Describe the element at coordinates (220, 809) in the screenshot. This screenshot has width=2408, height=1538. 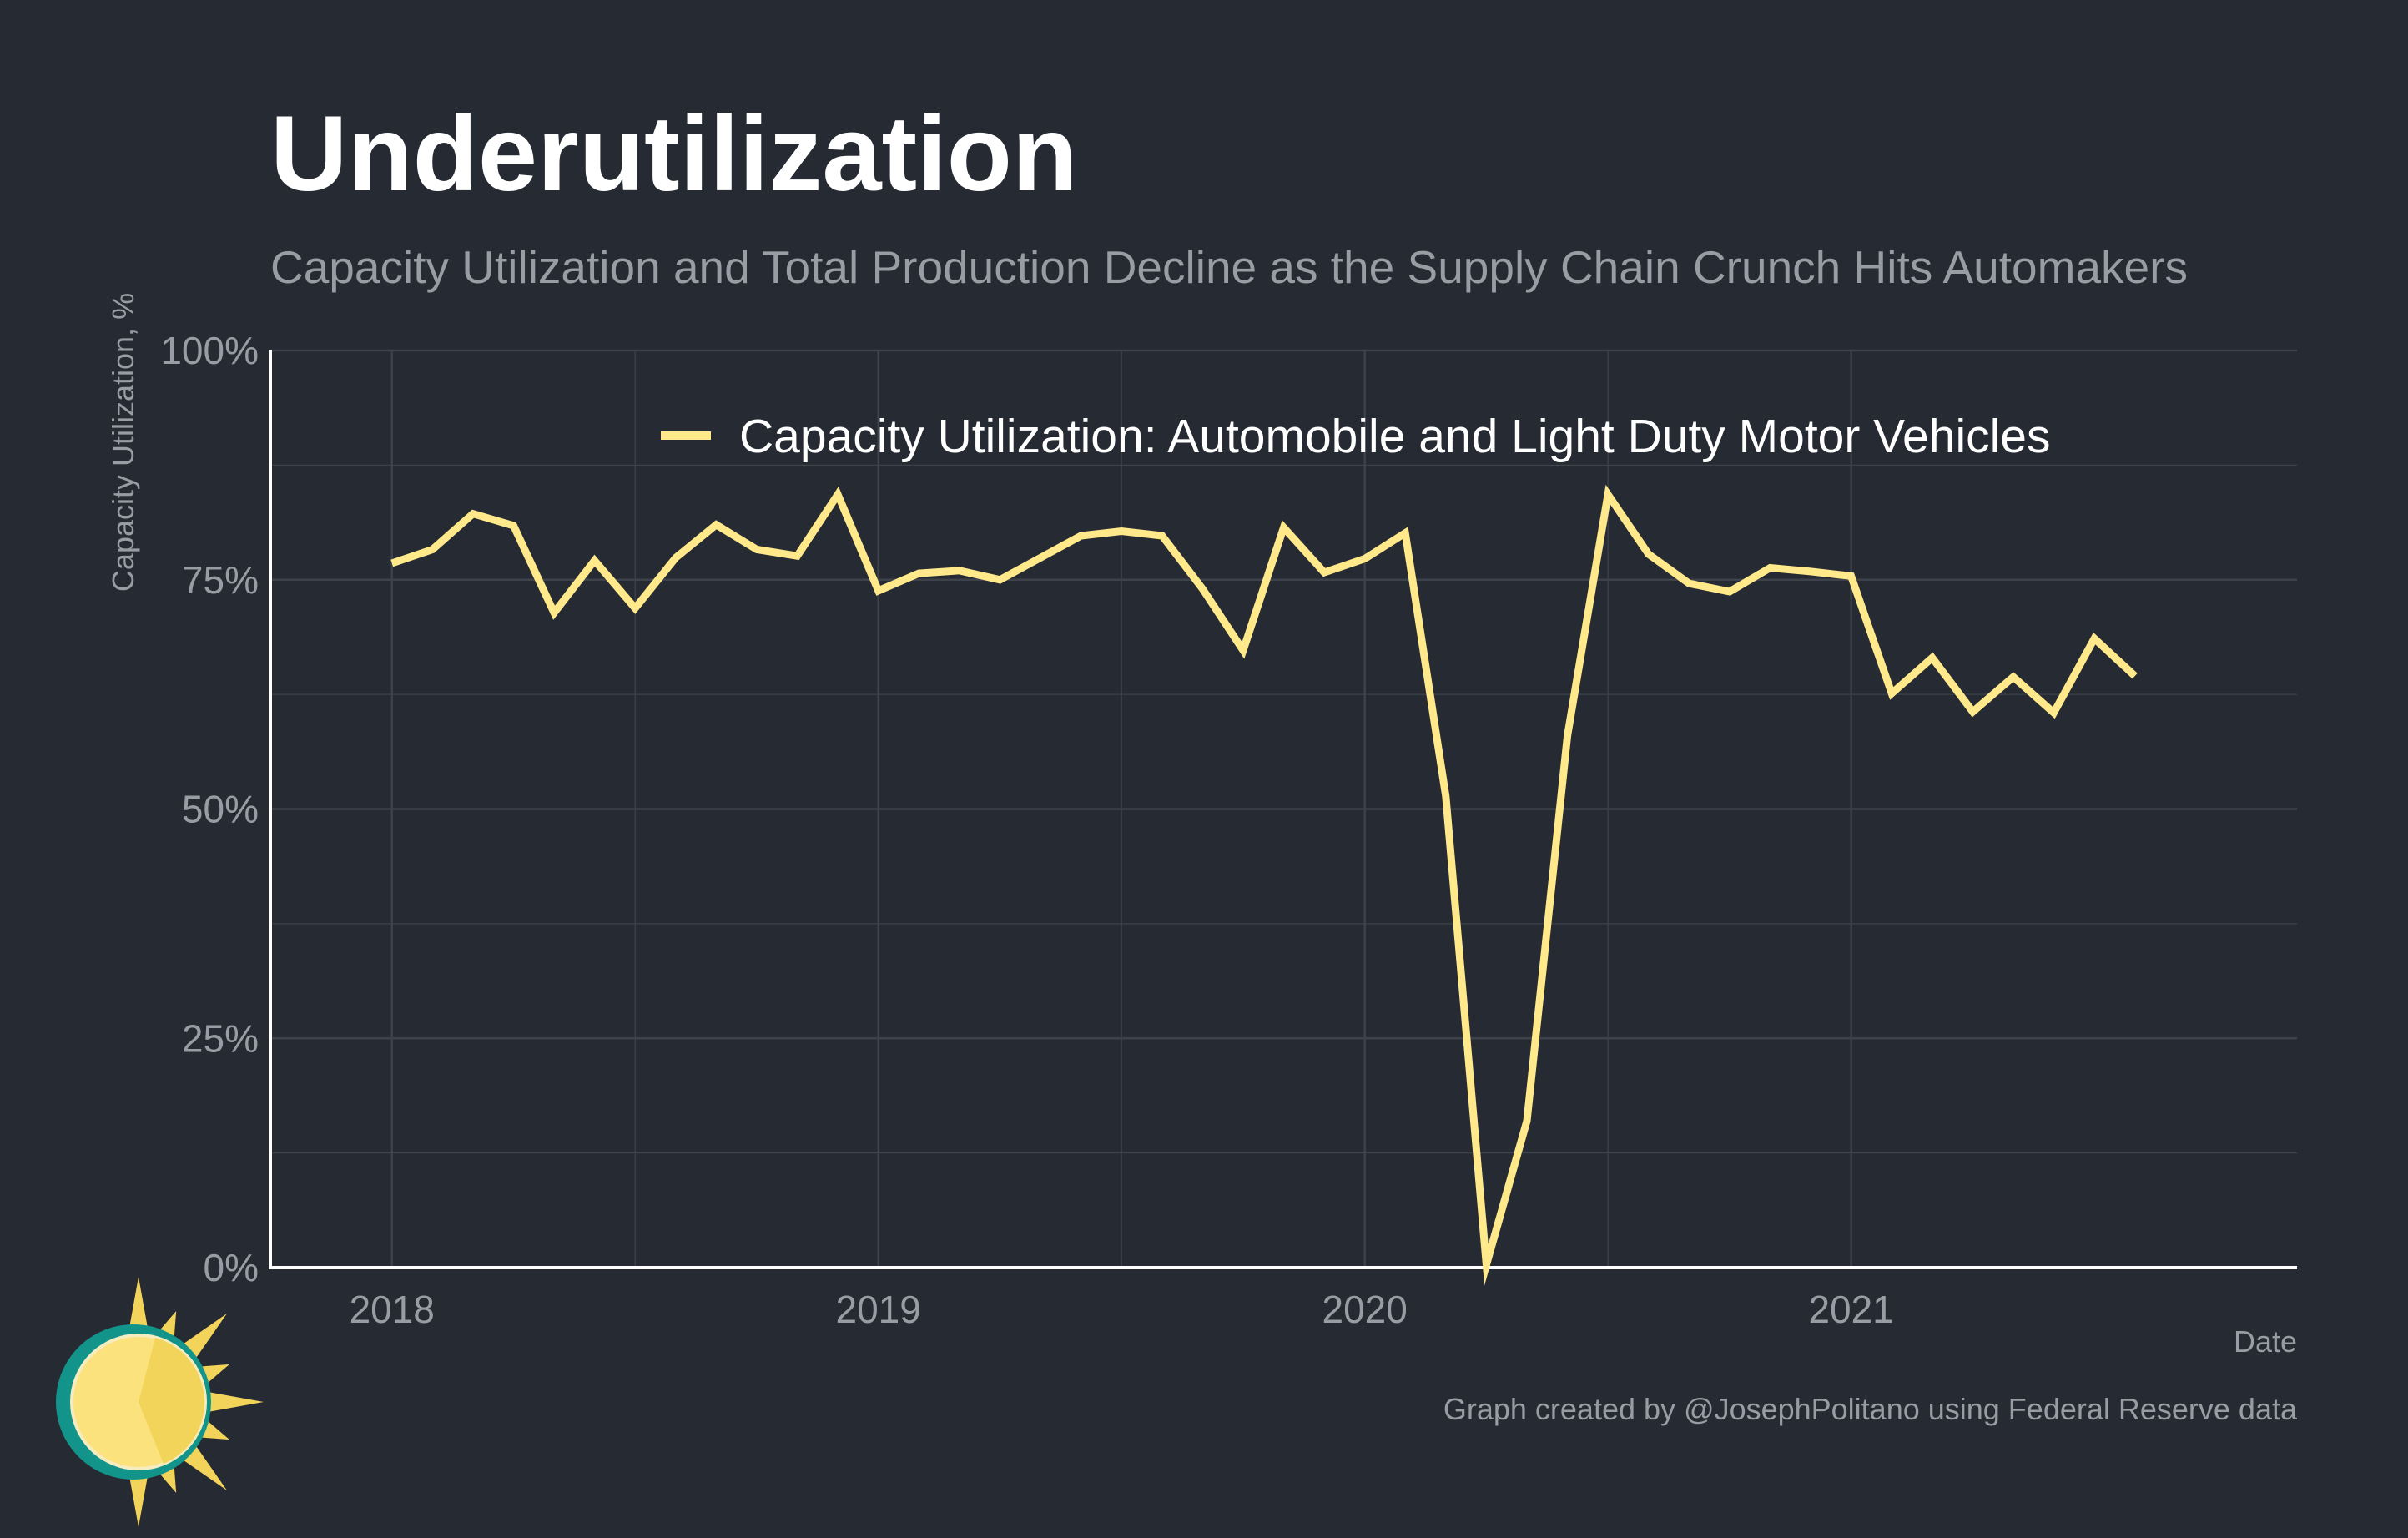
I see `y-tick-label: 50%` at that location.